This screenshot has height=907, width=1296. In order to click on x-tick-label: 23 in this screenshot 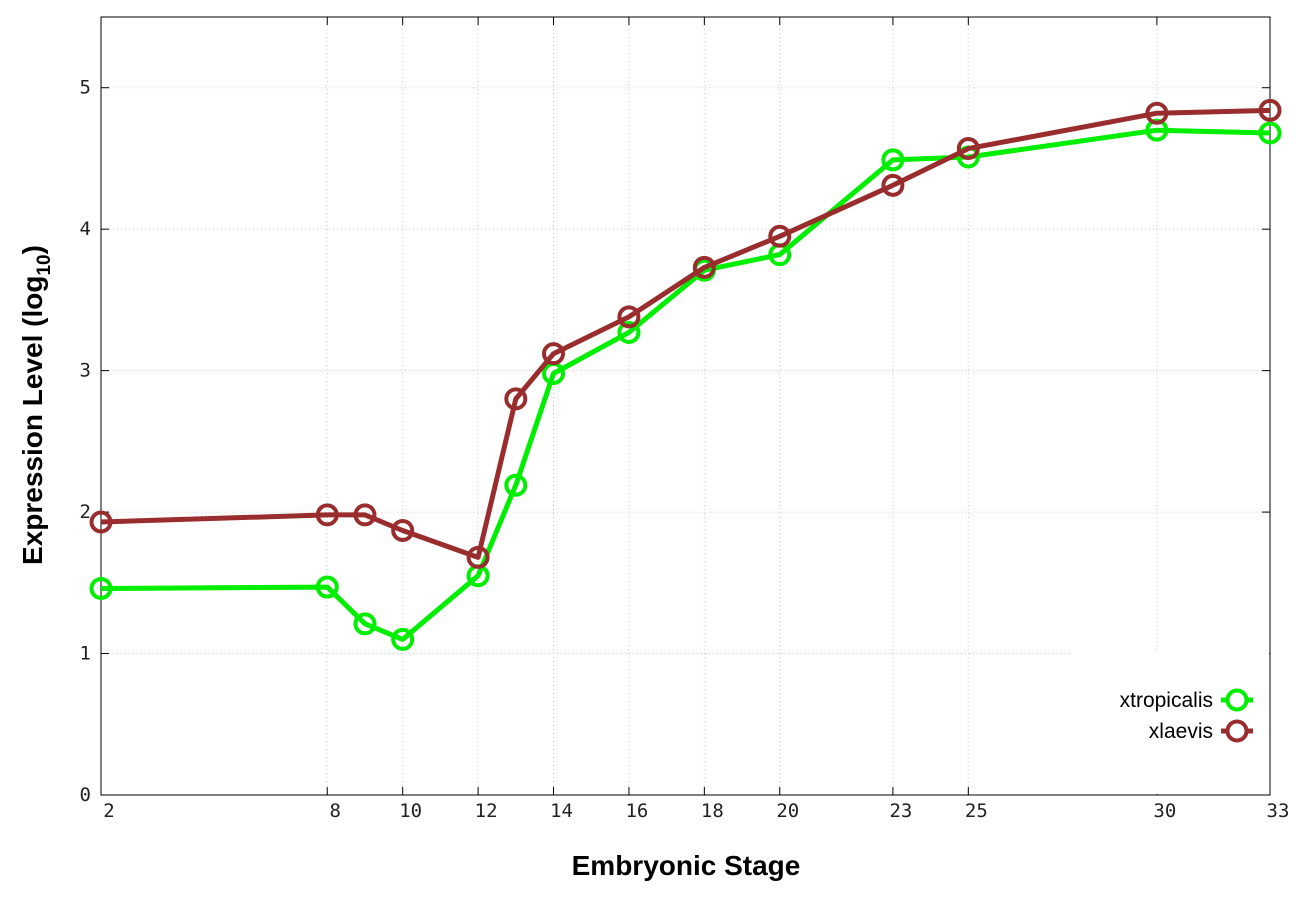, I will do `click(900, 811)`.